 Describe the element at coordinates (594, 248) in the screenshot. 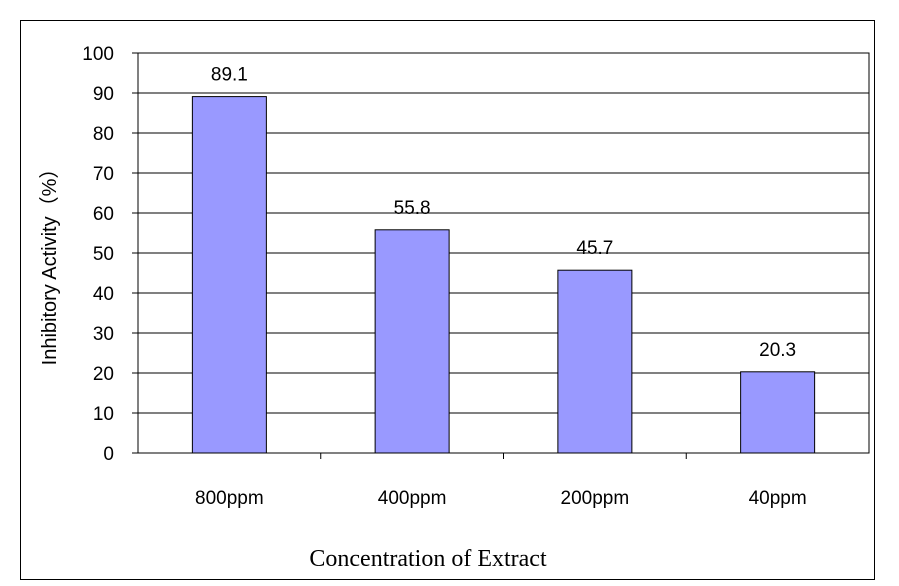

I see `data-label-200ppm: 45.7` at that location.